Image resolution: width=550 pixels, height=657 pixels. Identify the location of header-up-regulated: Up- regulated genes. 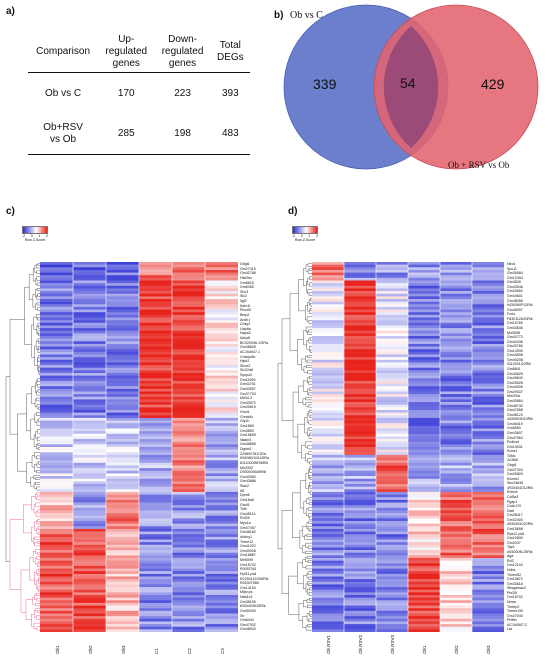
(126, 51).